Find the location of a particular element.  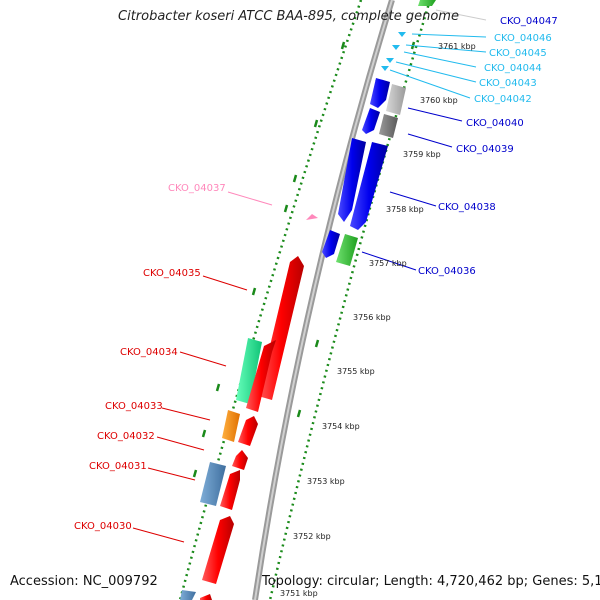

tick-label: 3761 kbp is located at coordinates (457, 46).